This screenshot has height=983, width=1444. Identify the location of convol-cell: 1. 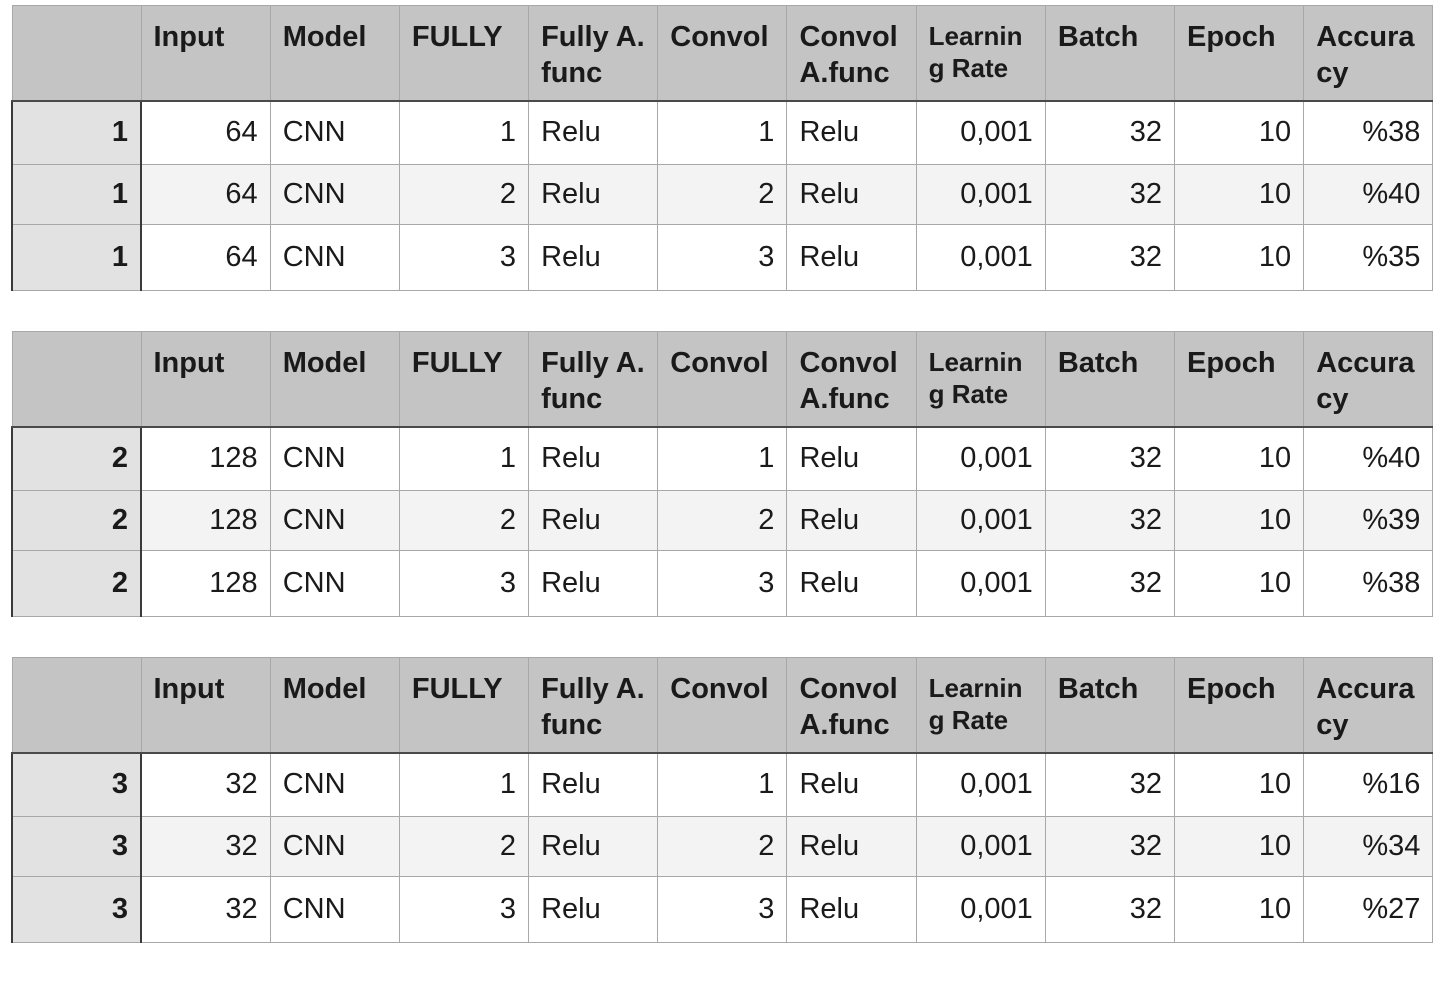
(722, 132).